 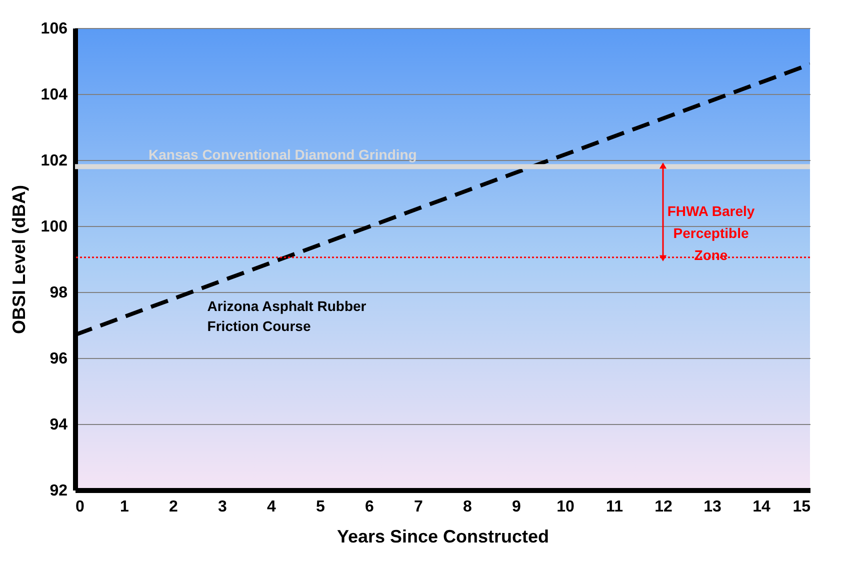 What do you see at coordinates (713, 507) in the screenshot?
I see `x-tick-label: 13` at bounding box center [713, 507].